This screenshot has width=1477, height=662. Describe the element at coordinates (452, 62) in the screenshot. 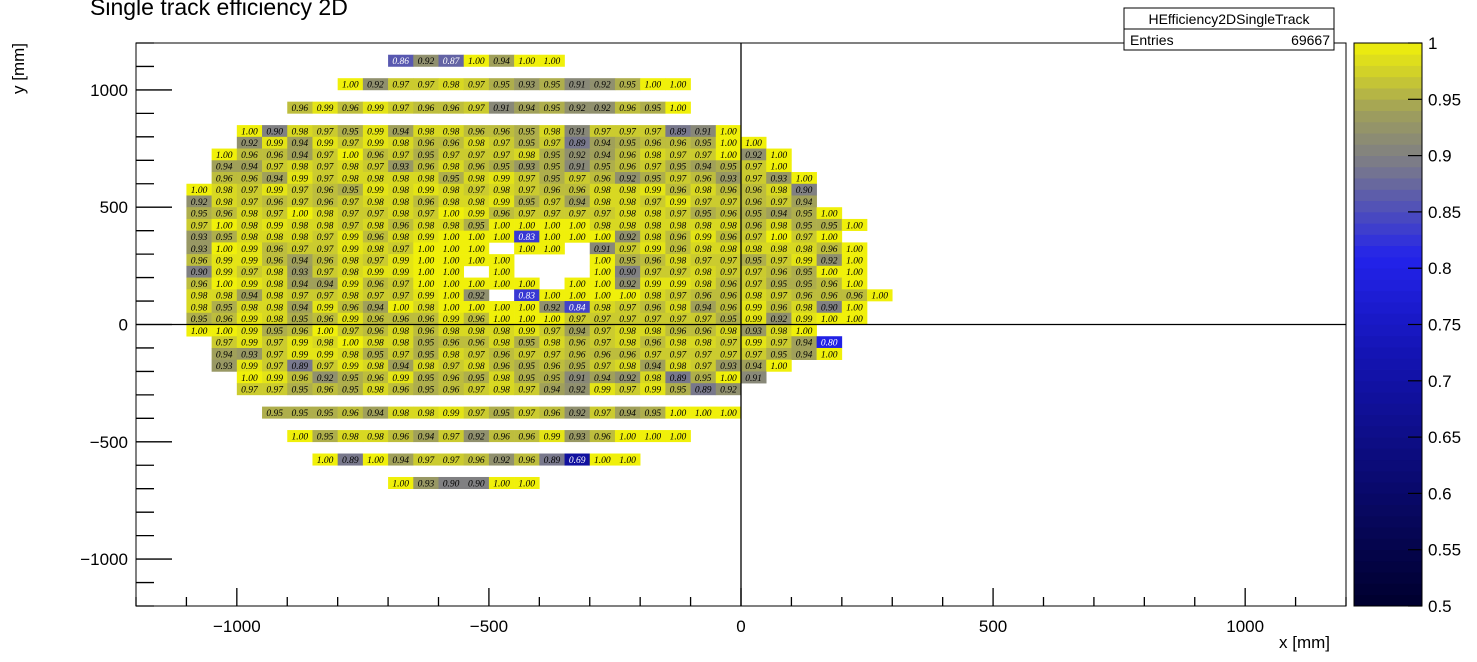

I see `heatmap-cell-label: 0.87` at that location.